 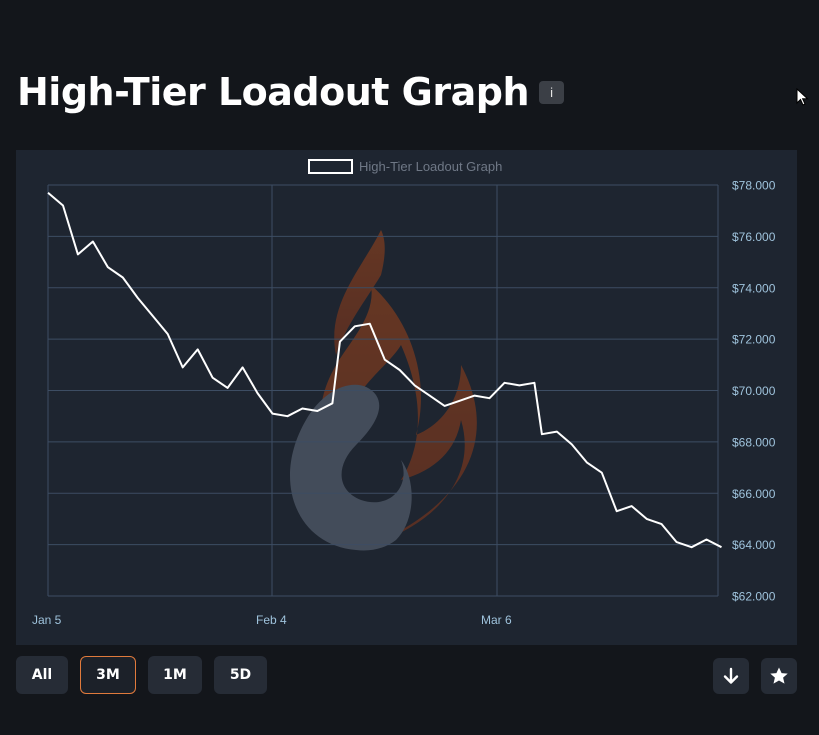 I want to click on info-icon: i, so click(x=552, y=92).